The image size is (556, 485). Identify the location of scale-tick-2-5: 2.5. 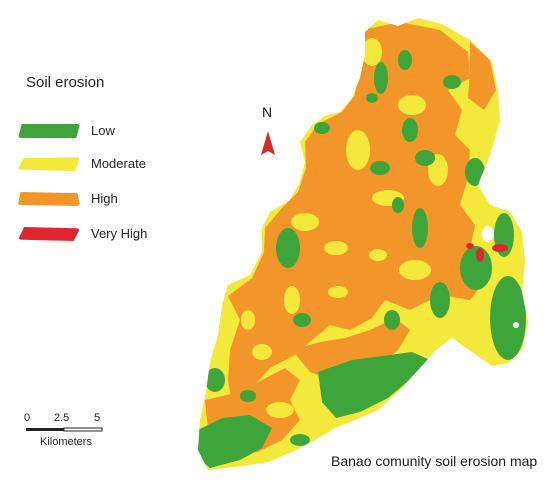
(62, 418).